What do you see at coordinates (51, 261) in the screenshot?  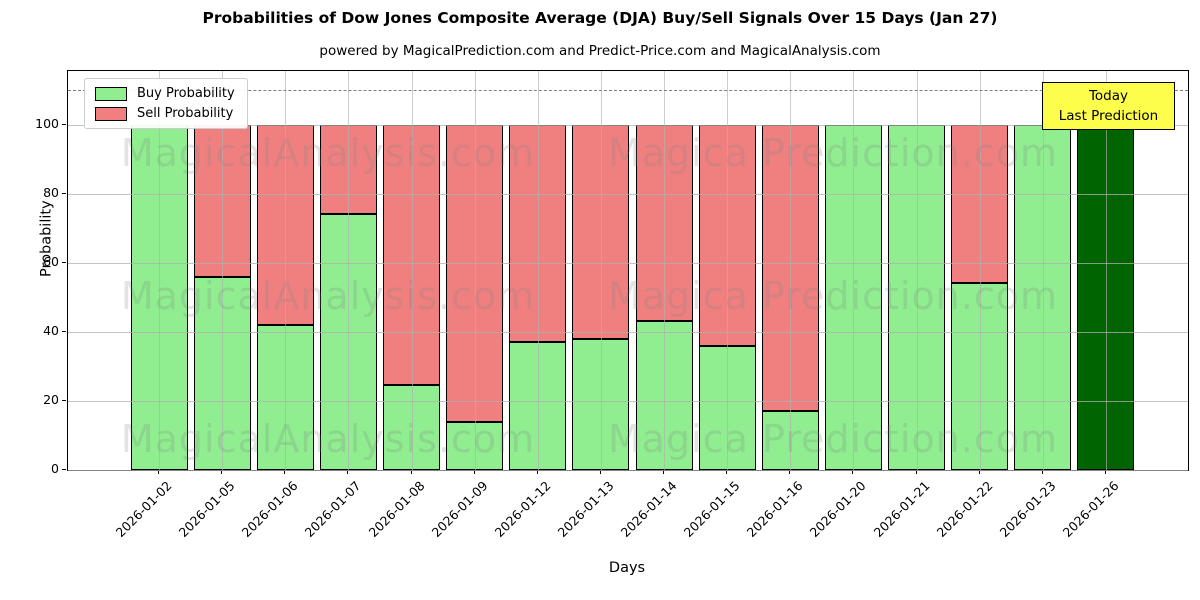 I see `y-tick-label: 60` at bounding box center [51, 261].